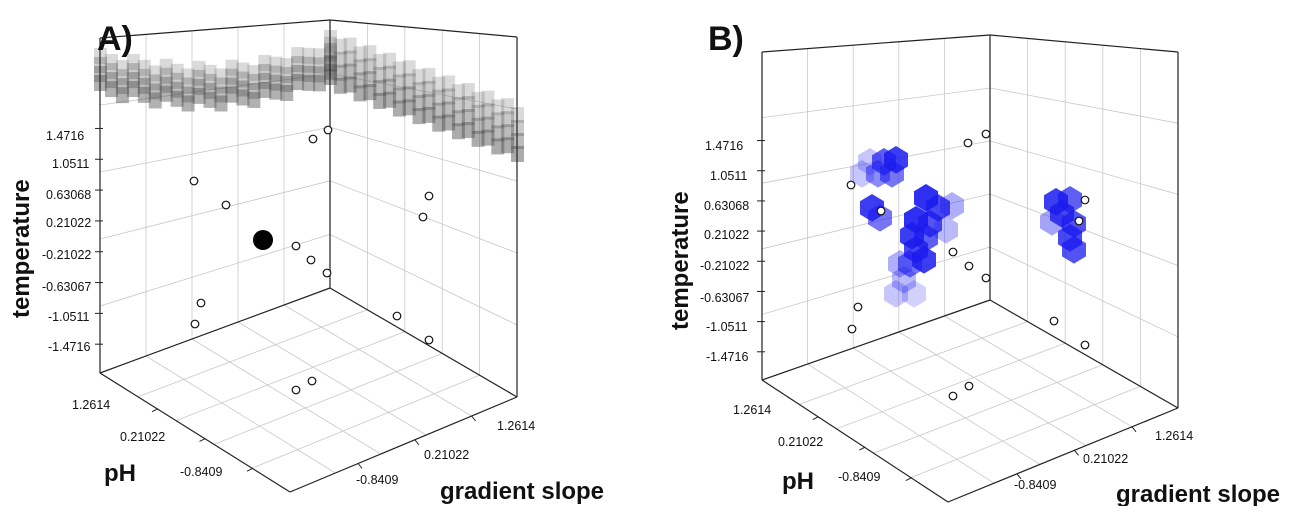 Image resolution: width=1292 pixels, height=506 pixels. Describe the element at coordinates (66, 255) in the screenshot. I see `z-tick-label: -0.21022` at that location.